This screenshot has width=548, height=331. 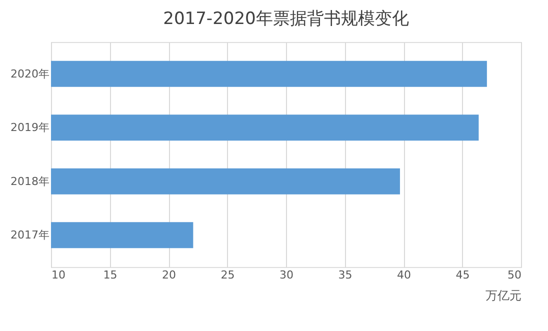 What do you see at coordinates (59, 275) in the screenshot?
I see `x-tick-label: 10` at bounding box center [59, 275].